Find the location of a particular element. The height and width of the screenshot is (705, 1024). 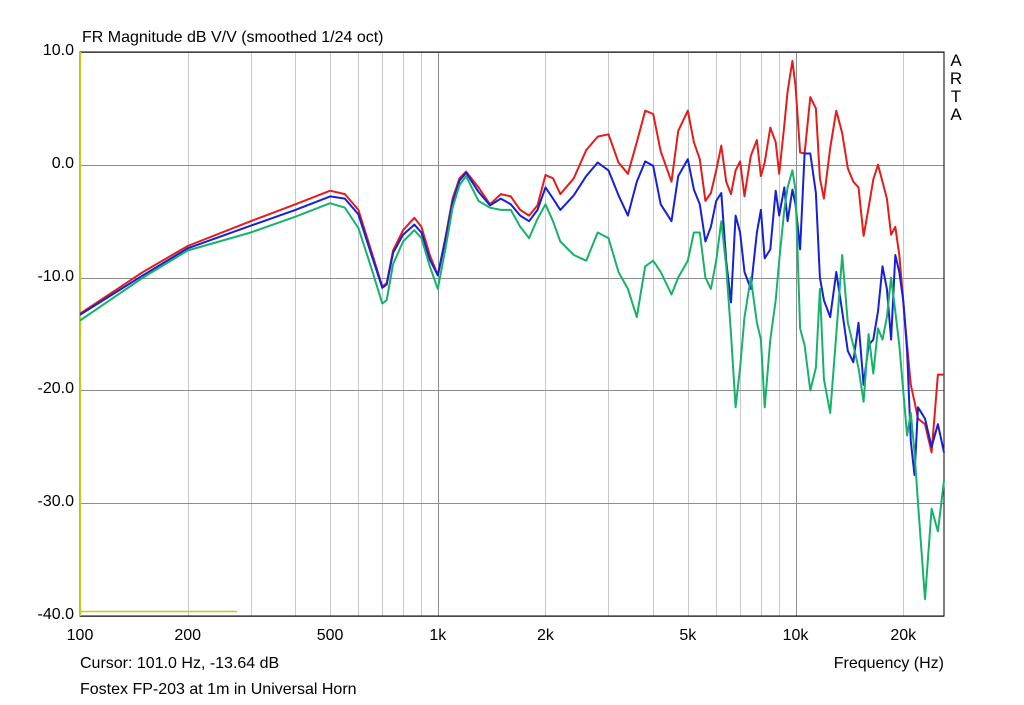

cursor-readout: Cursor: 101.0 Hz, -13.64 dB is located at coordinates (180, 663).